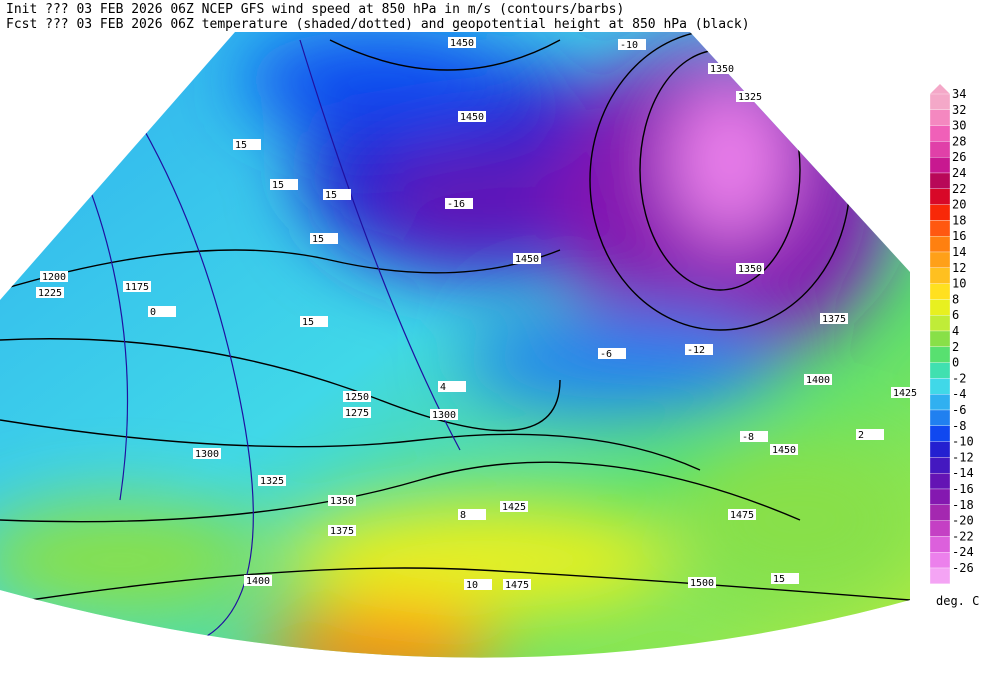  What do you see at coordinates (463, 515) in the screenshot?
I see `contour-label: 8` at bounding box center [463, 515].